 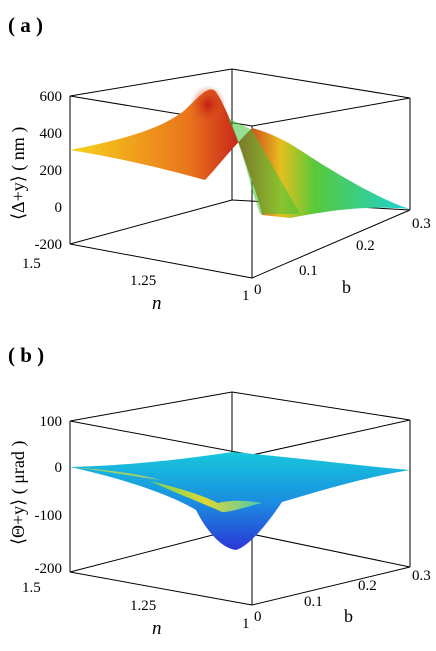 I want to click on panel-b-z-ticks: 100 0 -100 -200, so click(x=49, y=495).